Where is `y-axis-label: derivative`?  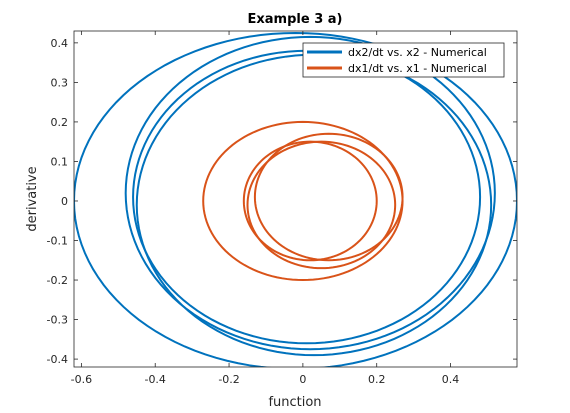 y-axis-label: derivative is located at coordinates (32, 198).